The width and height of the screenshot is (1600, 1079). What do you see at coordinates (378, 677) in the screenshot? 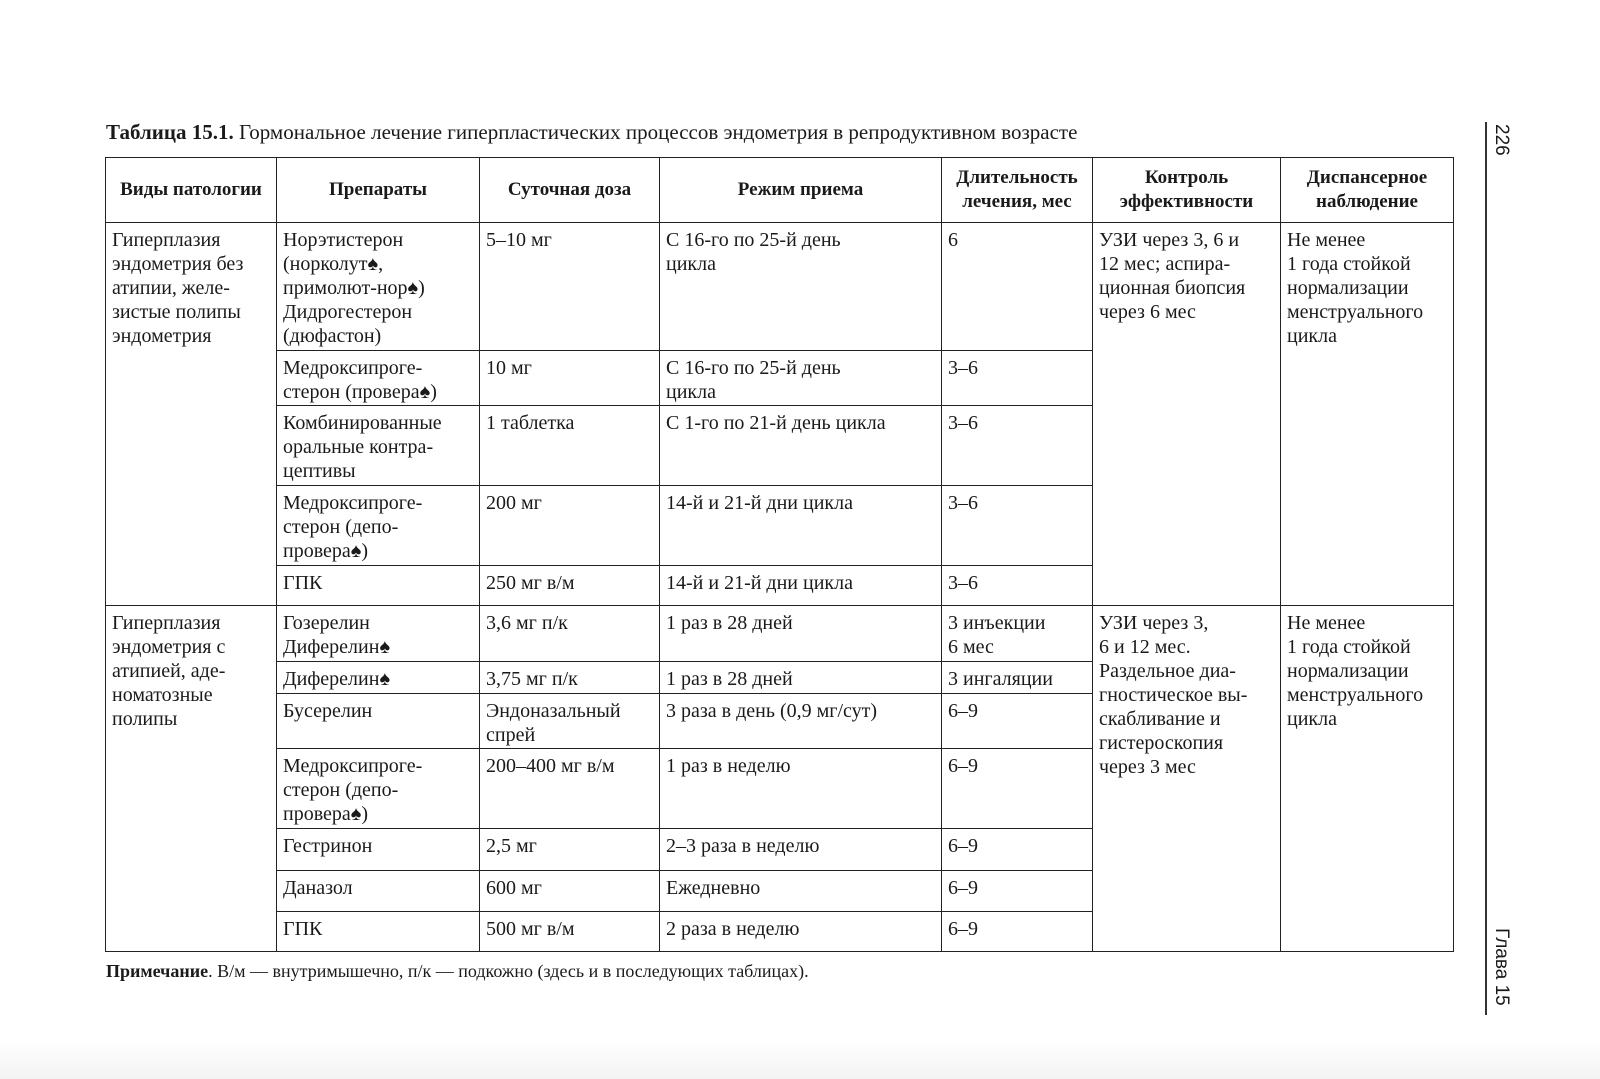
I see `drug-cell: Диферелин♠` at bounding box center [378, 677].